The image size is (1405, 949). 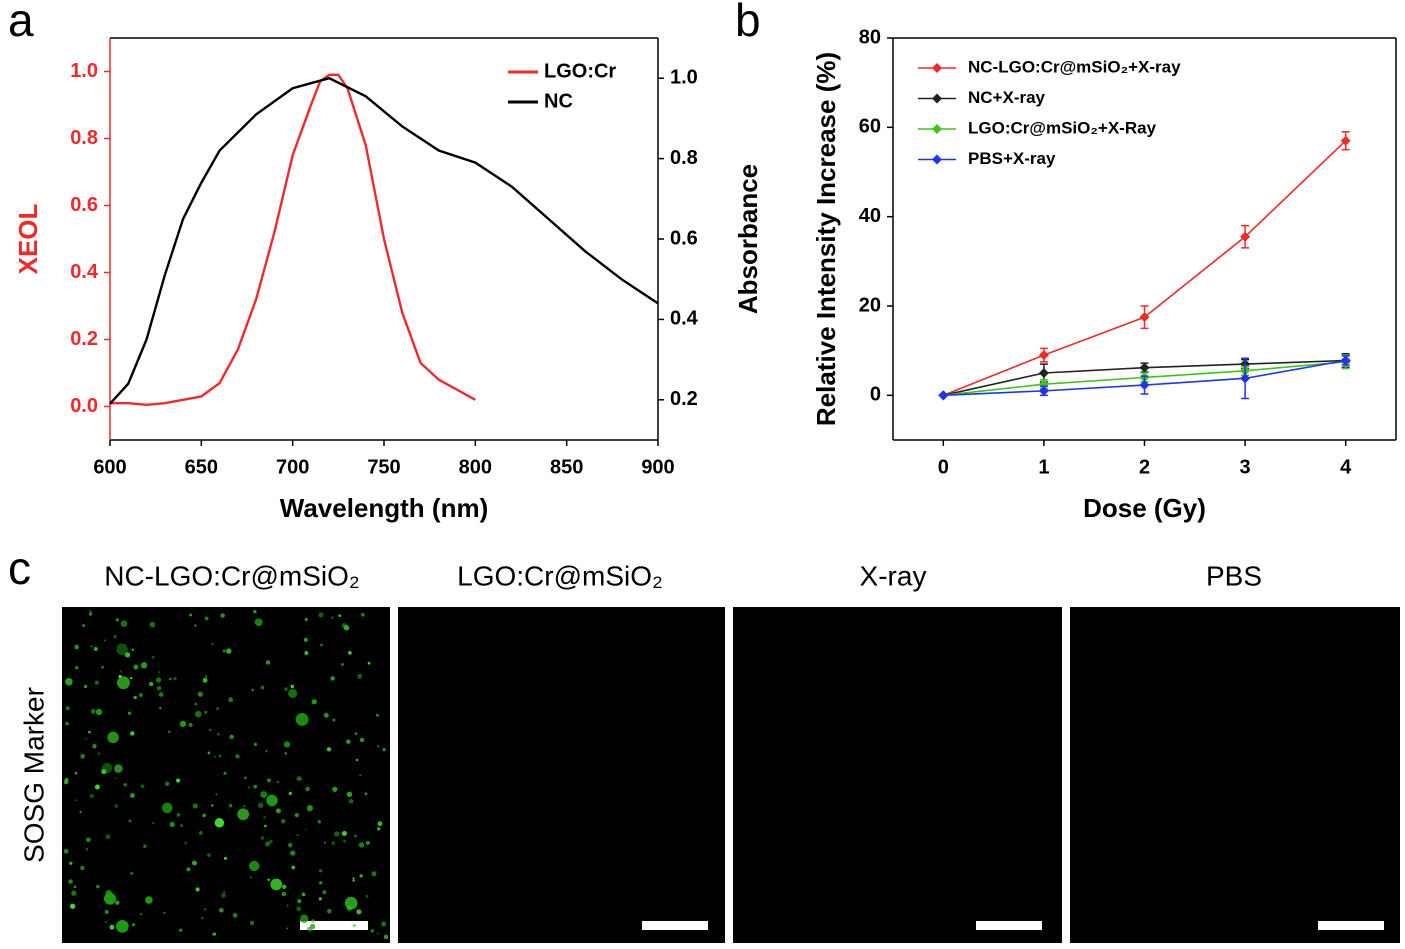 I want to click on x-tick-label: 600, so click(x=109, y=467).